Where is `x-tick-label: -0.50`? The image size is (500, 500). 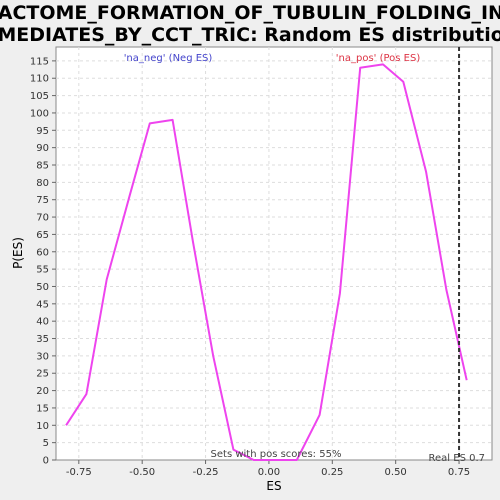 x-tick-label: -0.50 is located at coordinates (142, 472).